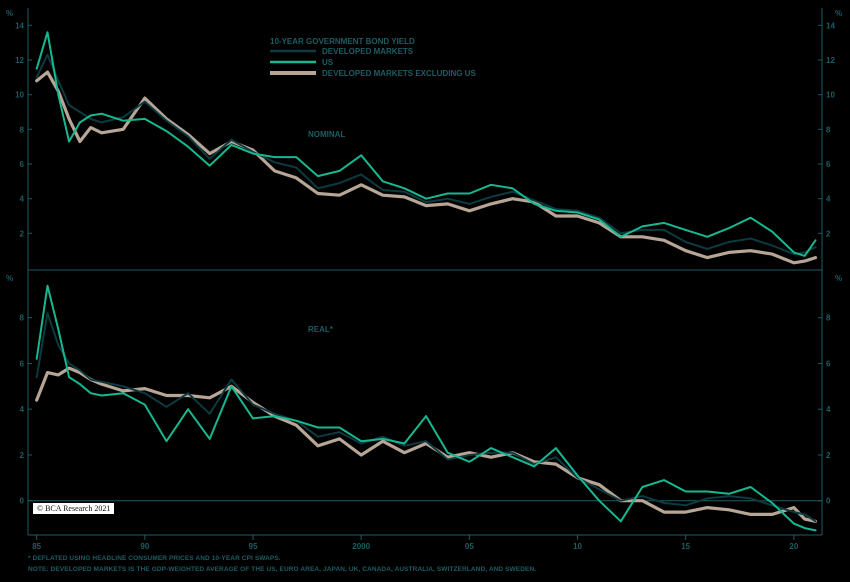  Describe the element at coordinates (361, 546) in the screenshot. I see `x-tick-label: 2000` at that location.